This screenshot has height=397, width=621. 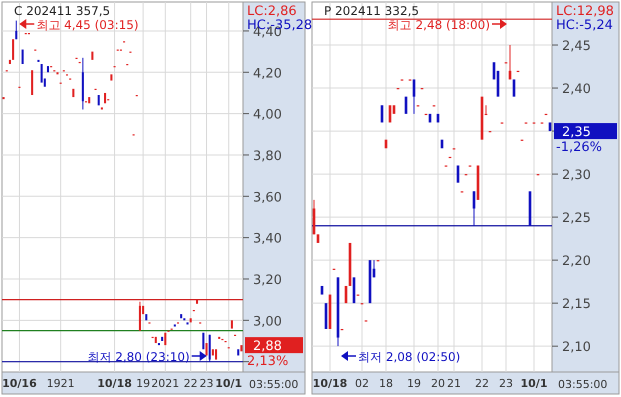 I want to click on text: 2,88, so click(x=267, y=346).